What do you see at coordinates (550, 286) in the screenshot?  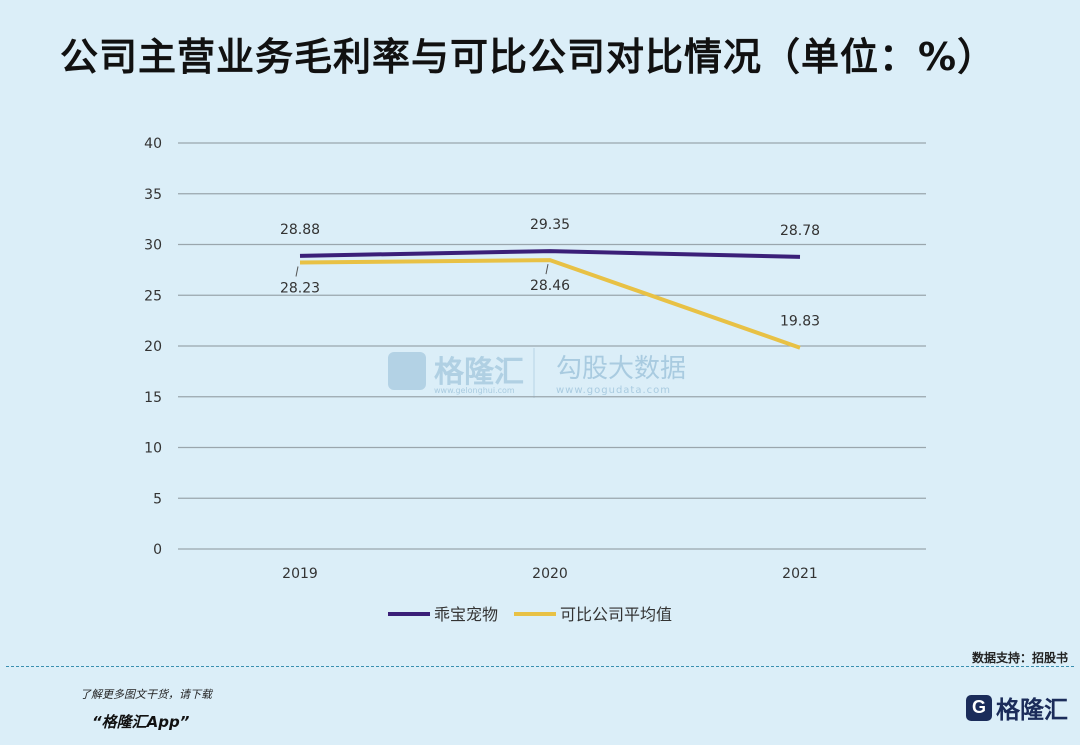 I see `data-label-series-2: 28.46` at bounding box center [550, 286].